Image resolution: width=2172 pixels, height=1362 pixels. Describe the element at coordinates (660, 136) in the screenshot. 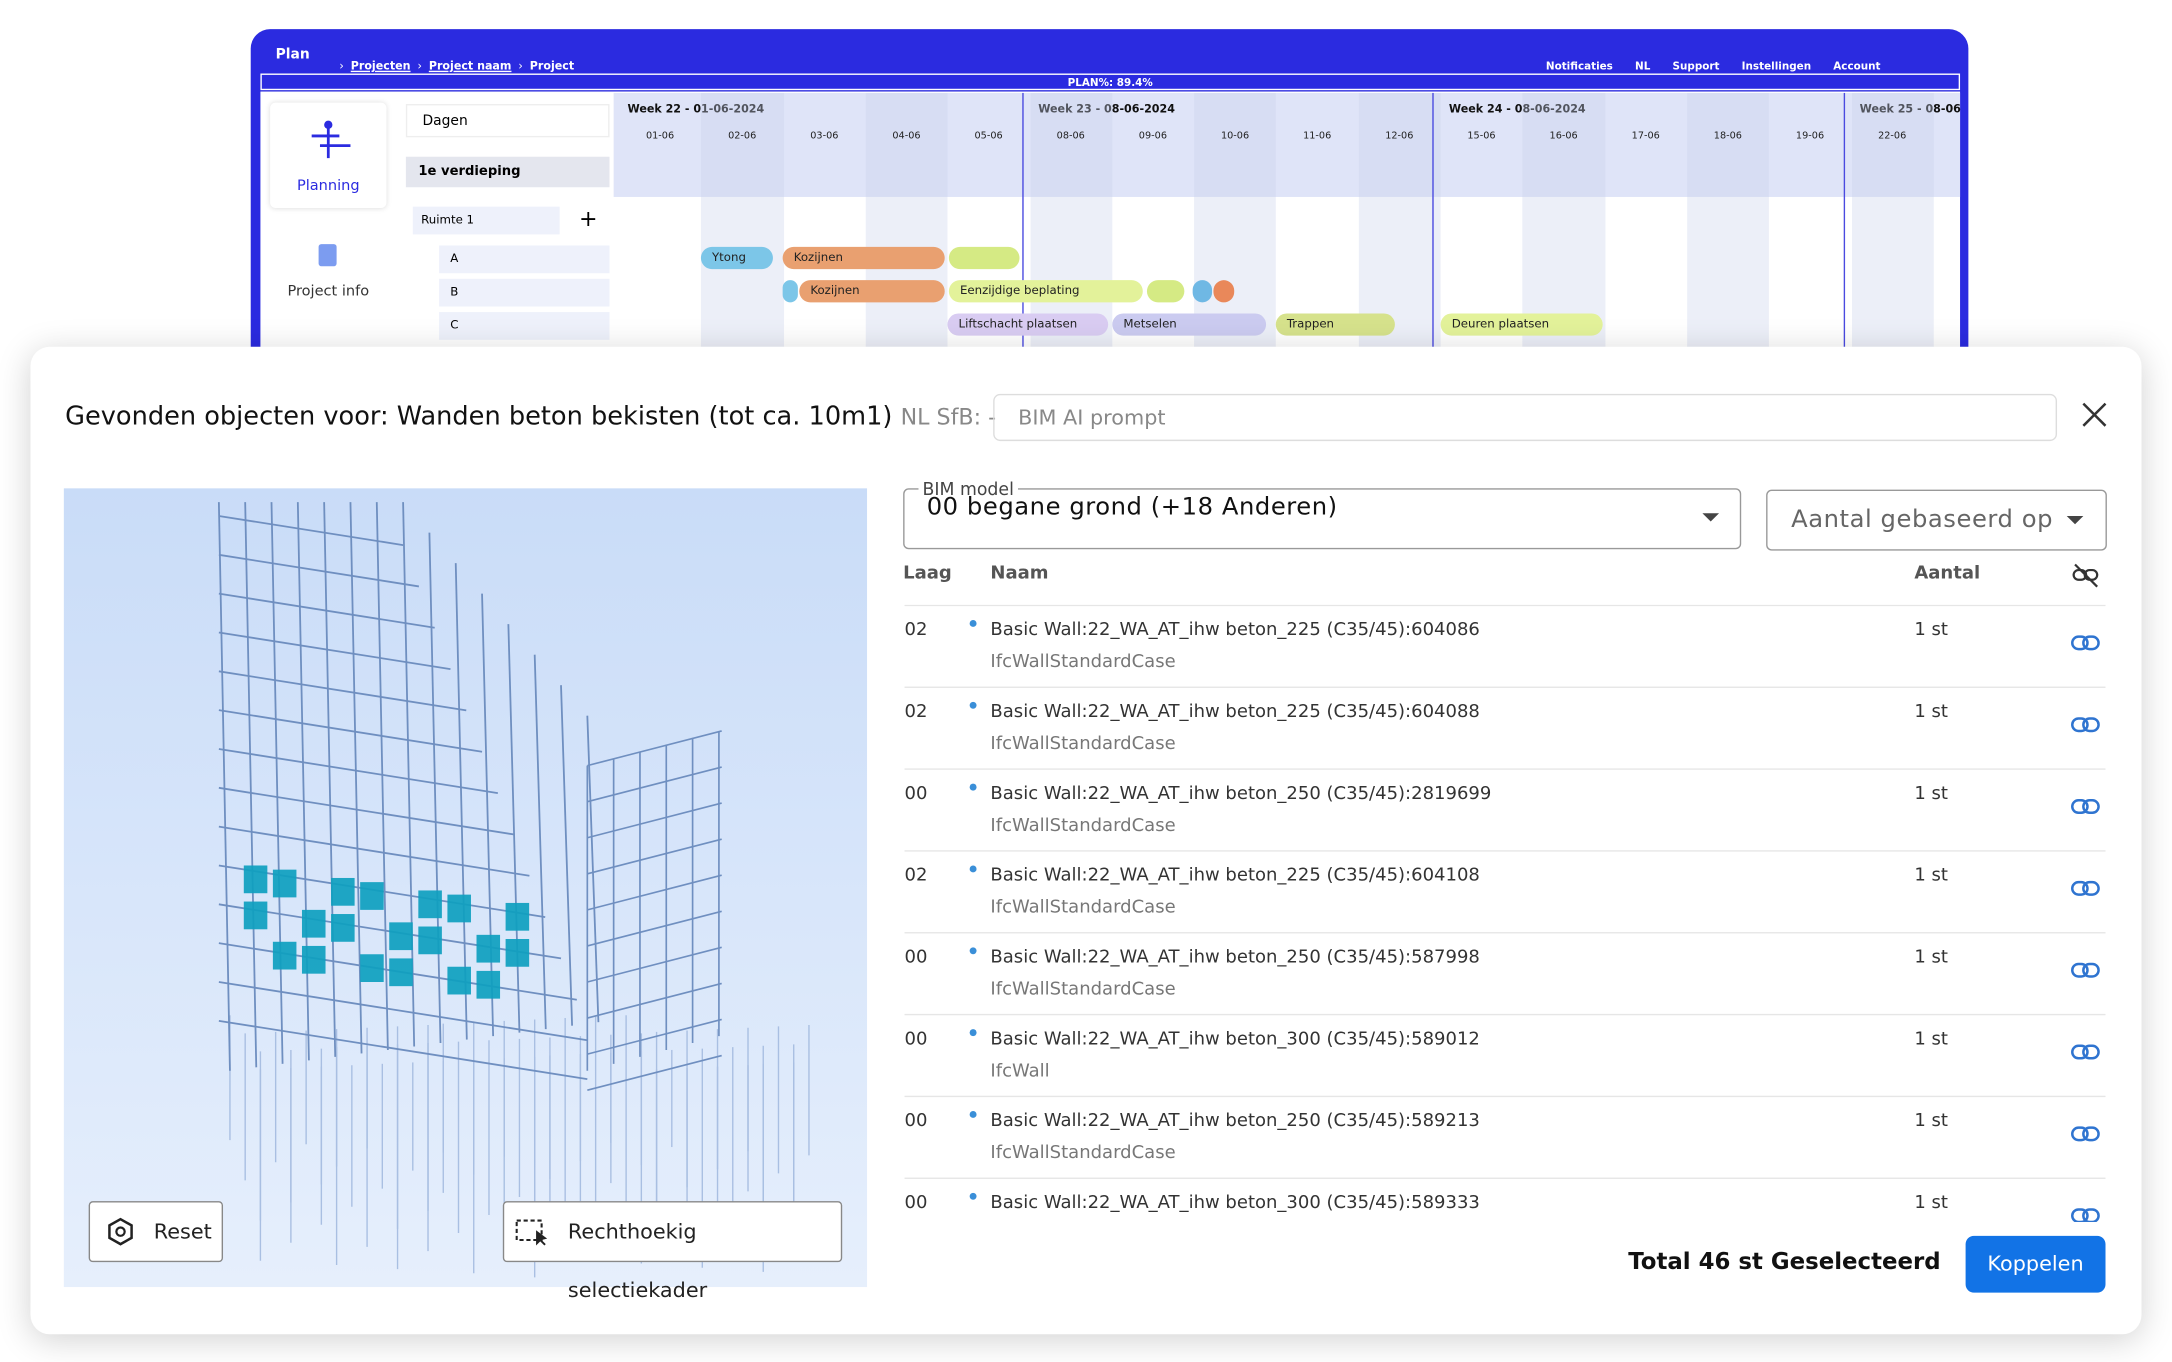

I see `day-label: 01-06` at that location.